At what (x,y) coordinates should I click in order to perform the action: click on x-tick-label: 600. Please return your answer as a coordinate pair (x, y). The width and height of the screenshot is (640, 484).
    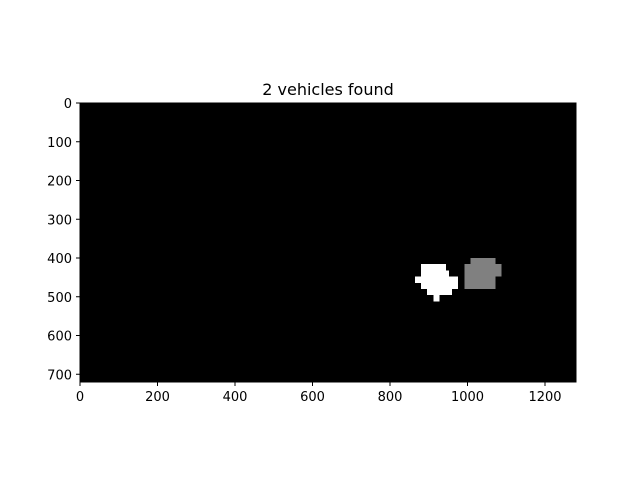
    Looking at the image, I should click on (312, 397).